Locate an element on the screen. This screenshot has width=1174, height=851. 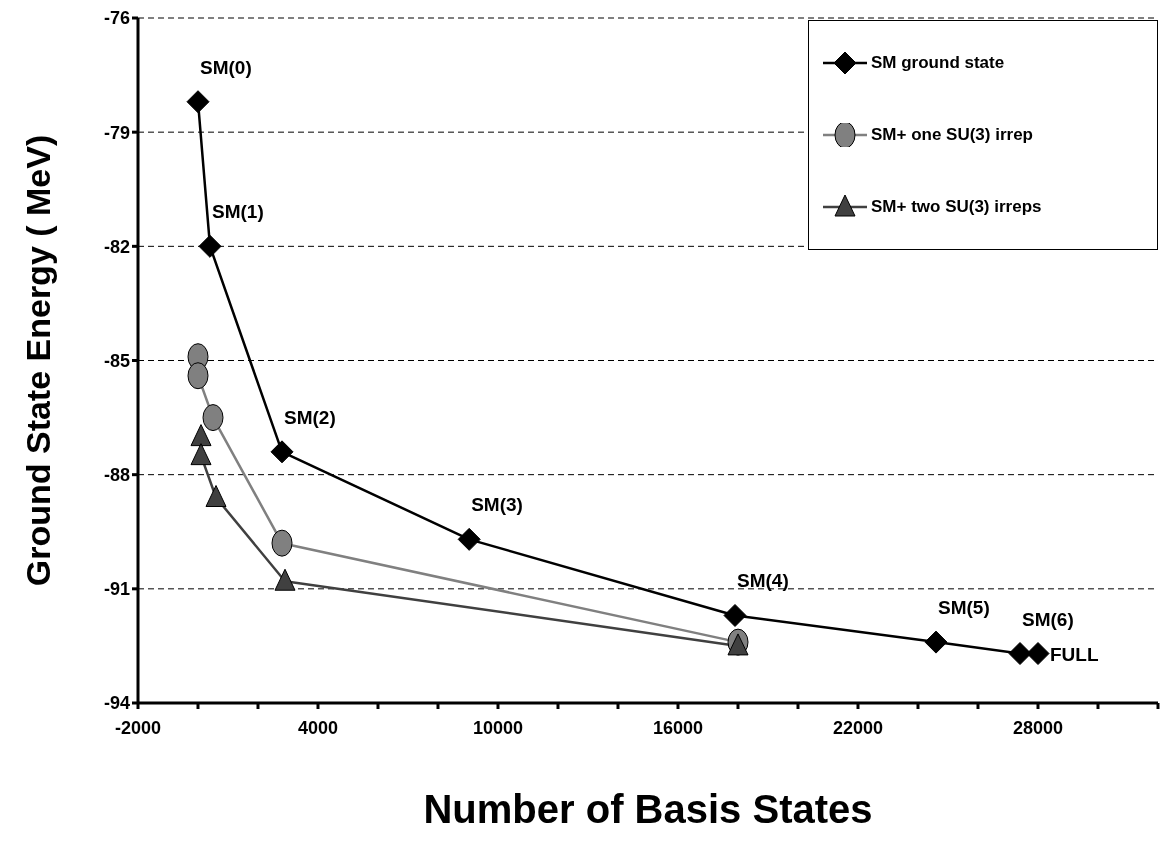
x-tick-label: -2000 is located at coordinates (138, 727).